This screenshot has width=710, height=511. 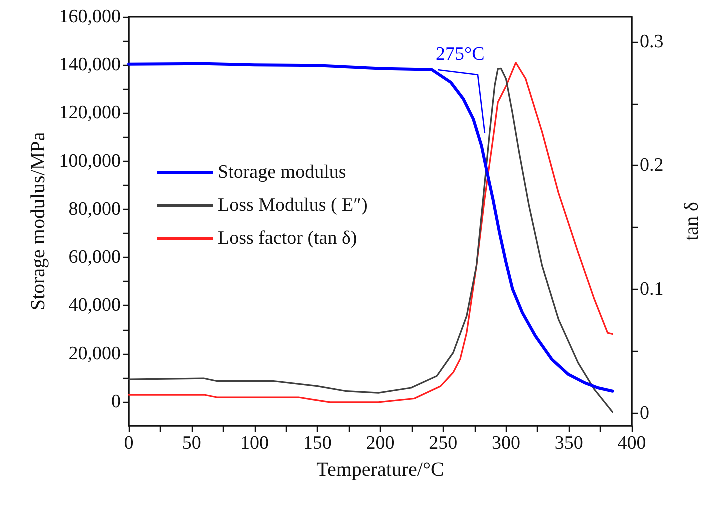 I want to click on y-tick-label: 40,000, so click(x=94, y=305).